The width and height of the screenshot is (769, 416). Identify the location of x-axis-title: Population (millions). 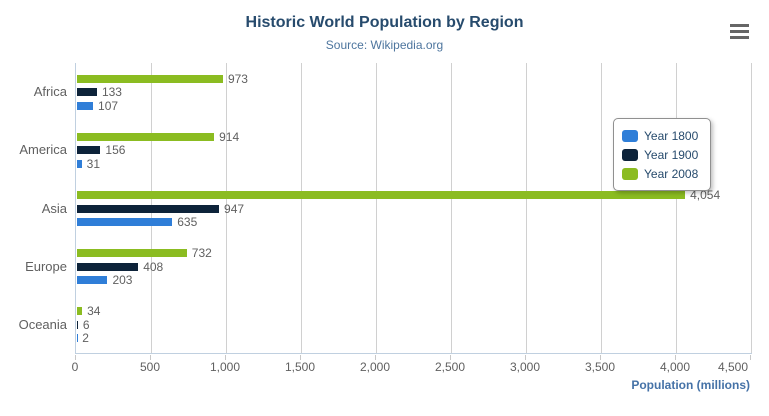
(690, 385).